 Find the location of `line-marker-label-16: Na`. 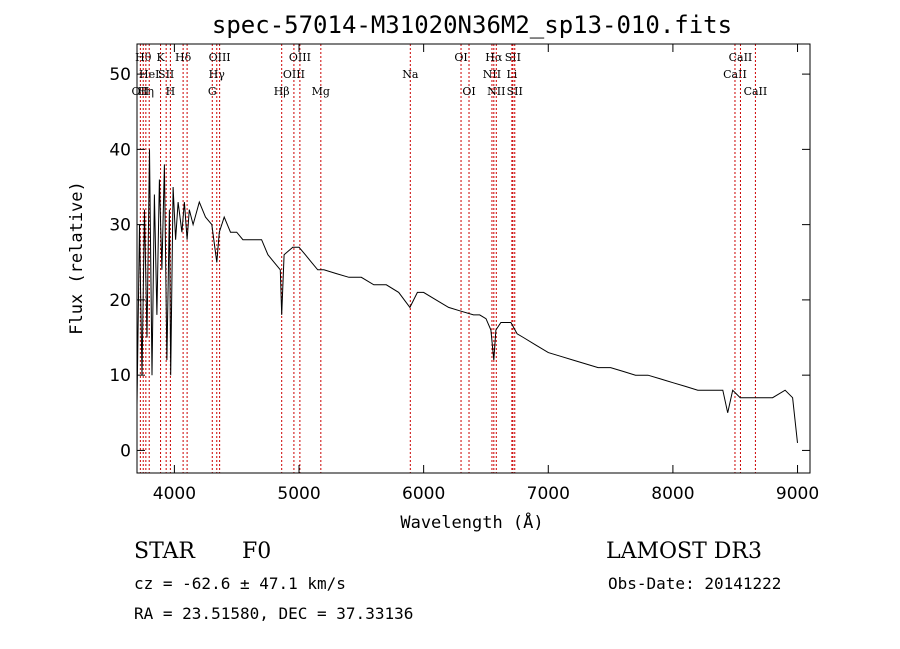

line-marker-label-16: Na is located at coordinates (410, 74).